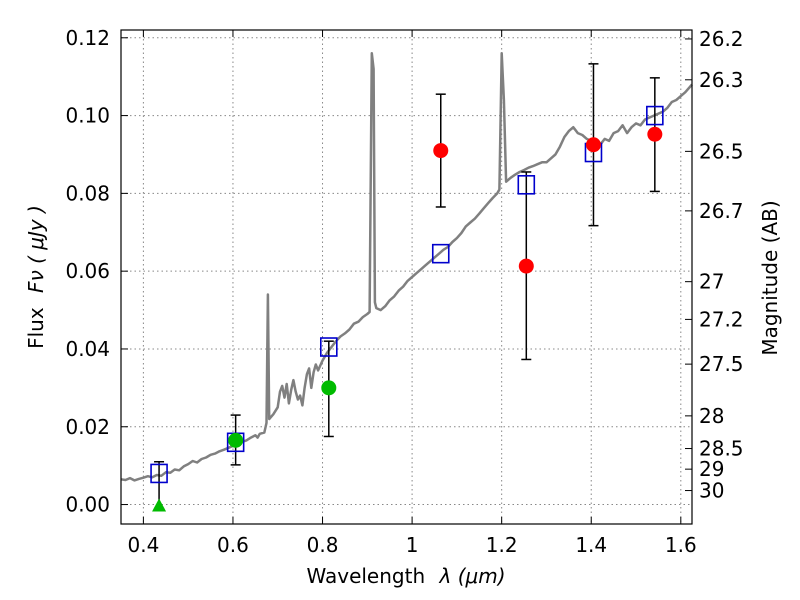 This screenshot has height=600, width=800. What do you see at coordinates (365, 576) in the screenshot?
I see `x-axis-title-text: Wavelength` at bounding box center [365, 576].